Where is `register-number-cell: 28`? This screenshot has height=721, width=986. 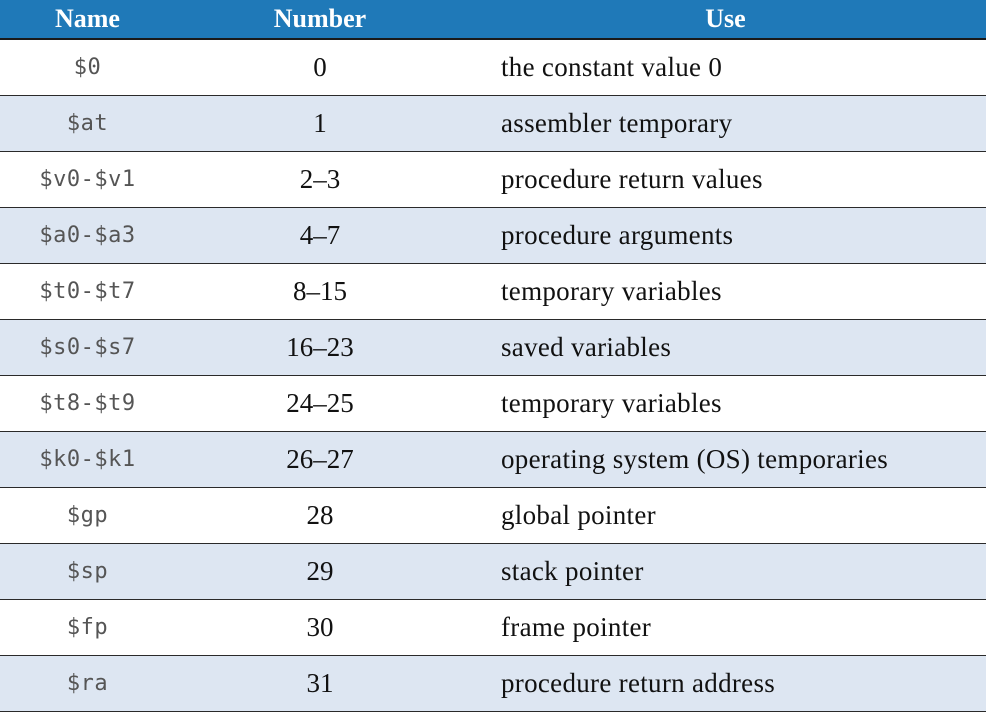 register-number-cell: 28 is located at coordinates (320, 515).